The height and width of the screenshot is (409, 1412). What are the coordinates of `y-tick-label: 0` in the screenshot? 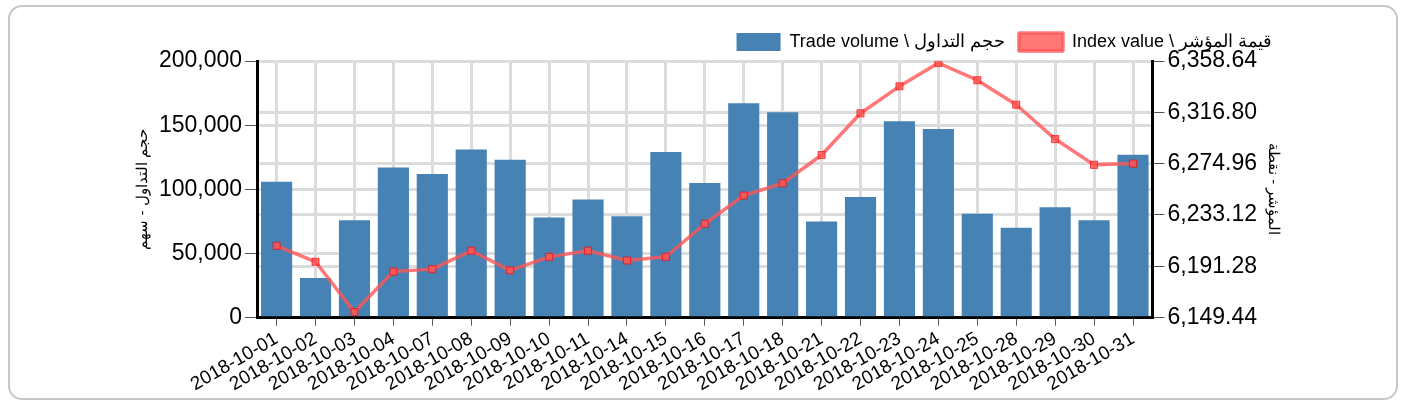 It's located at (236, 316).